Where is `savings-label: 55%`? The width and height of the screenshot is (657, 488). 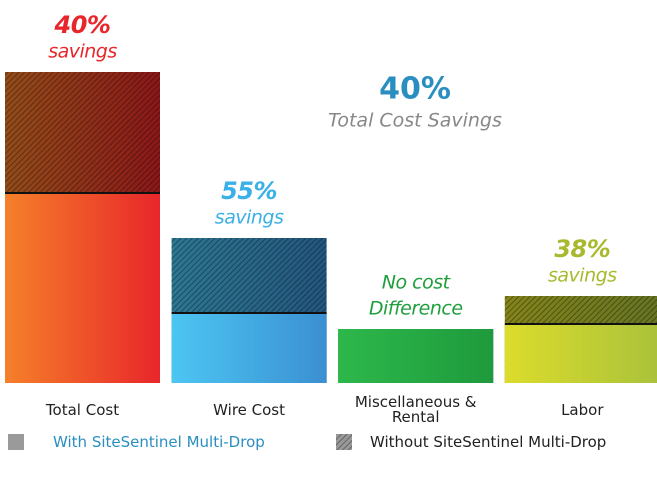 savings-label: 55% is located at coordinates (249, 191).